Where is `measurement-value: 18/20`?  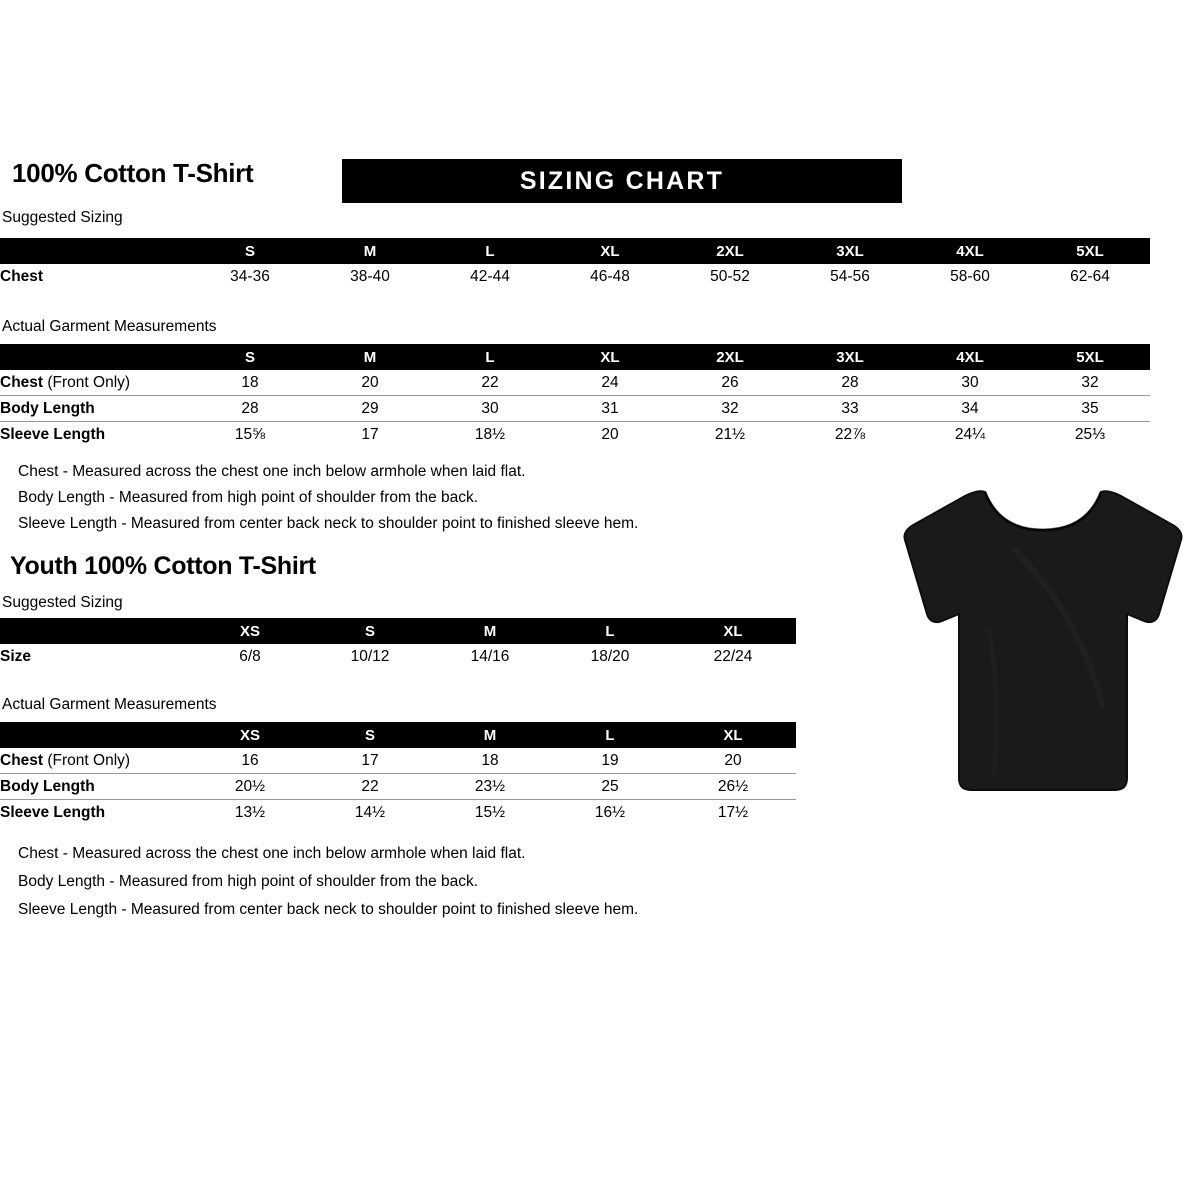
measurement-value: 18/20 is located at coordinates (610, 656).